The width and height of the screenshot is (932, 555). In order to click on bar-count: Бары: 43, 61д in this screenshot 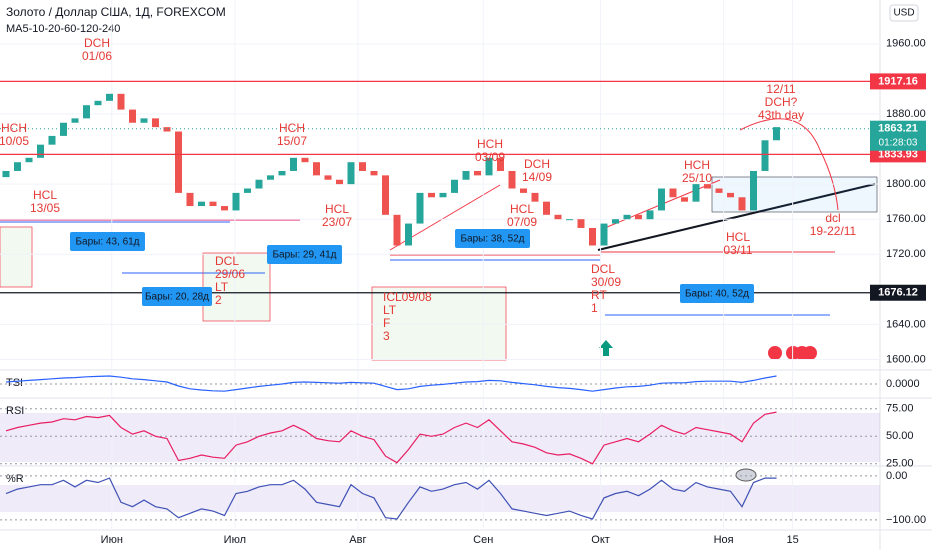, I will do `click(107, 242)`.